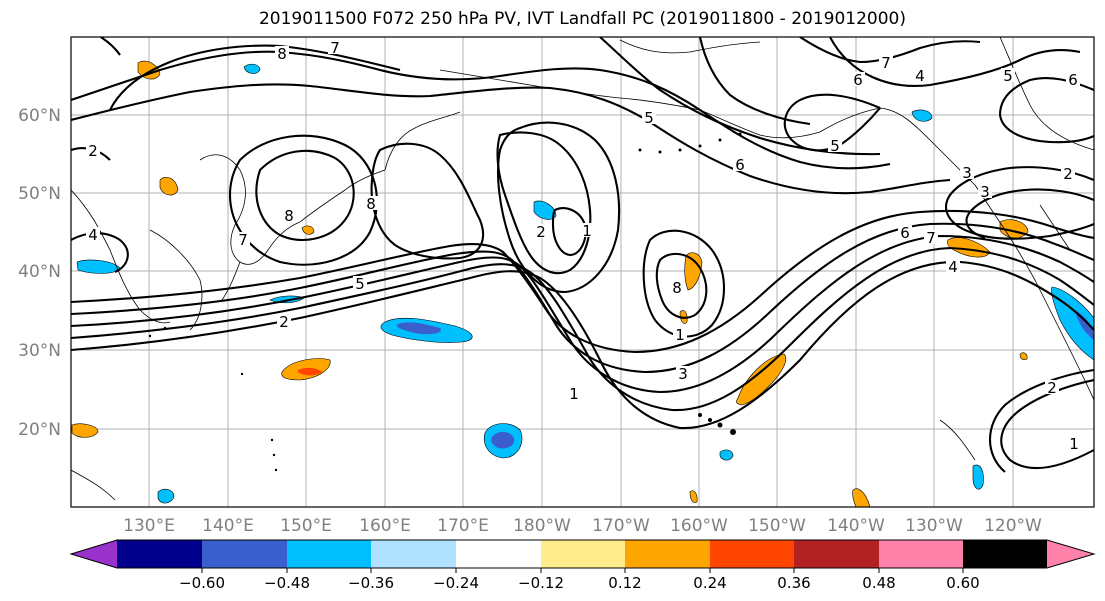 The height and width of the screenshot is (601, 1105). I want to click on colorbar-extend-low, so click(94, 554).